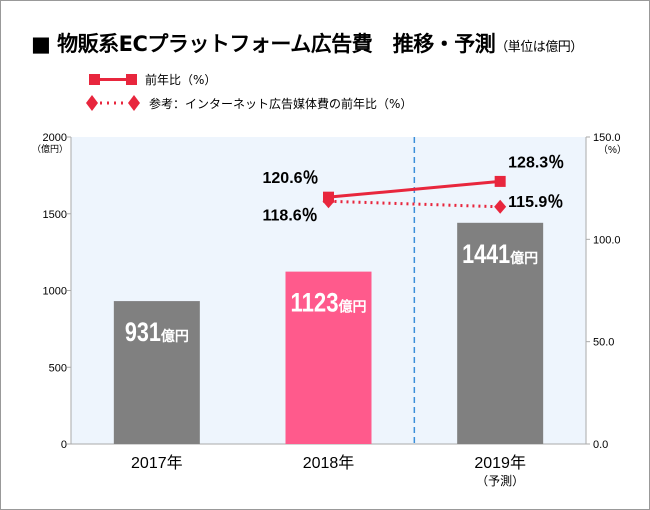 Image resolution: width=650 pixels, height=510 pixels. Describe the element at coordinates (607, 138) in the screenshot. I see `right-tick-label: 150.0` at that location.